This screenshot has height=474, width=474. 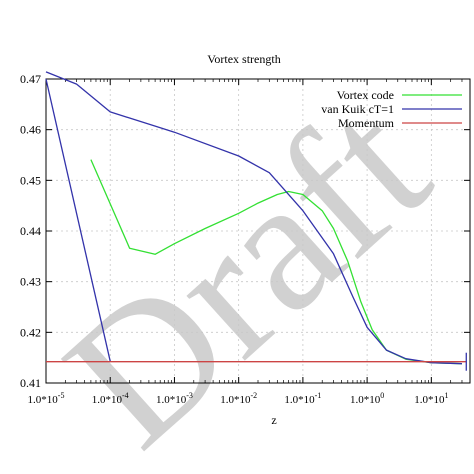 What do you see at coordinates (30, 231) in the screenshot?
I see `y-tick-label: 0.44` at bounding box center [30, 231].